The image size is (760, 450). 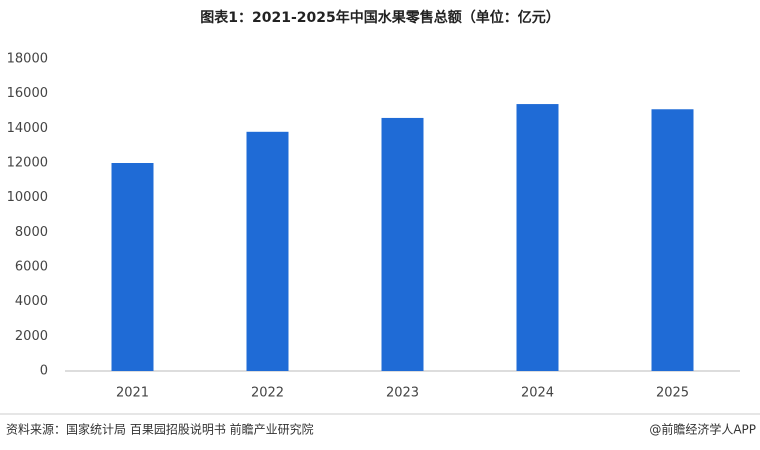 What do you see at coordinates (27, 163) in the screenshot?
I see `y-tick-label: 12000` at bounding box center [27, 163].